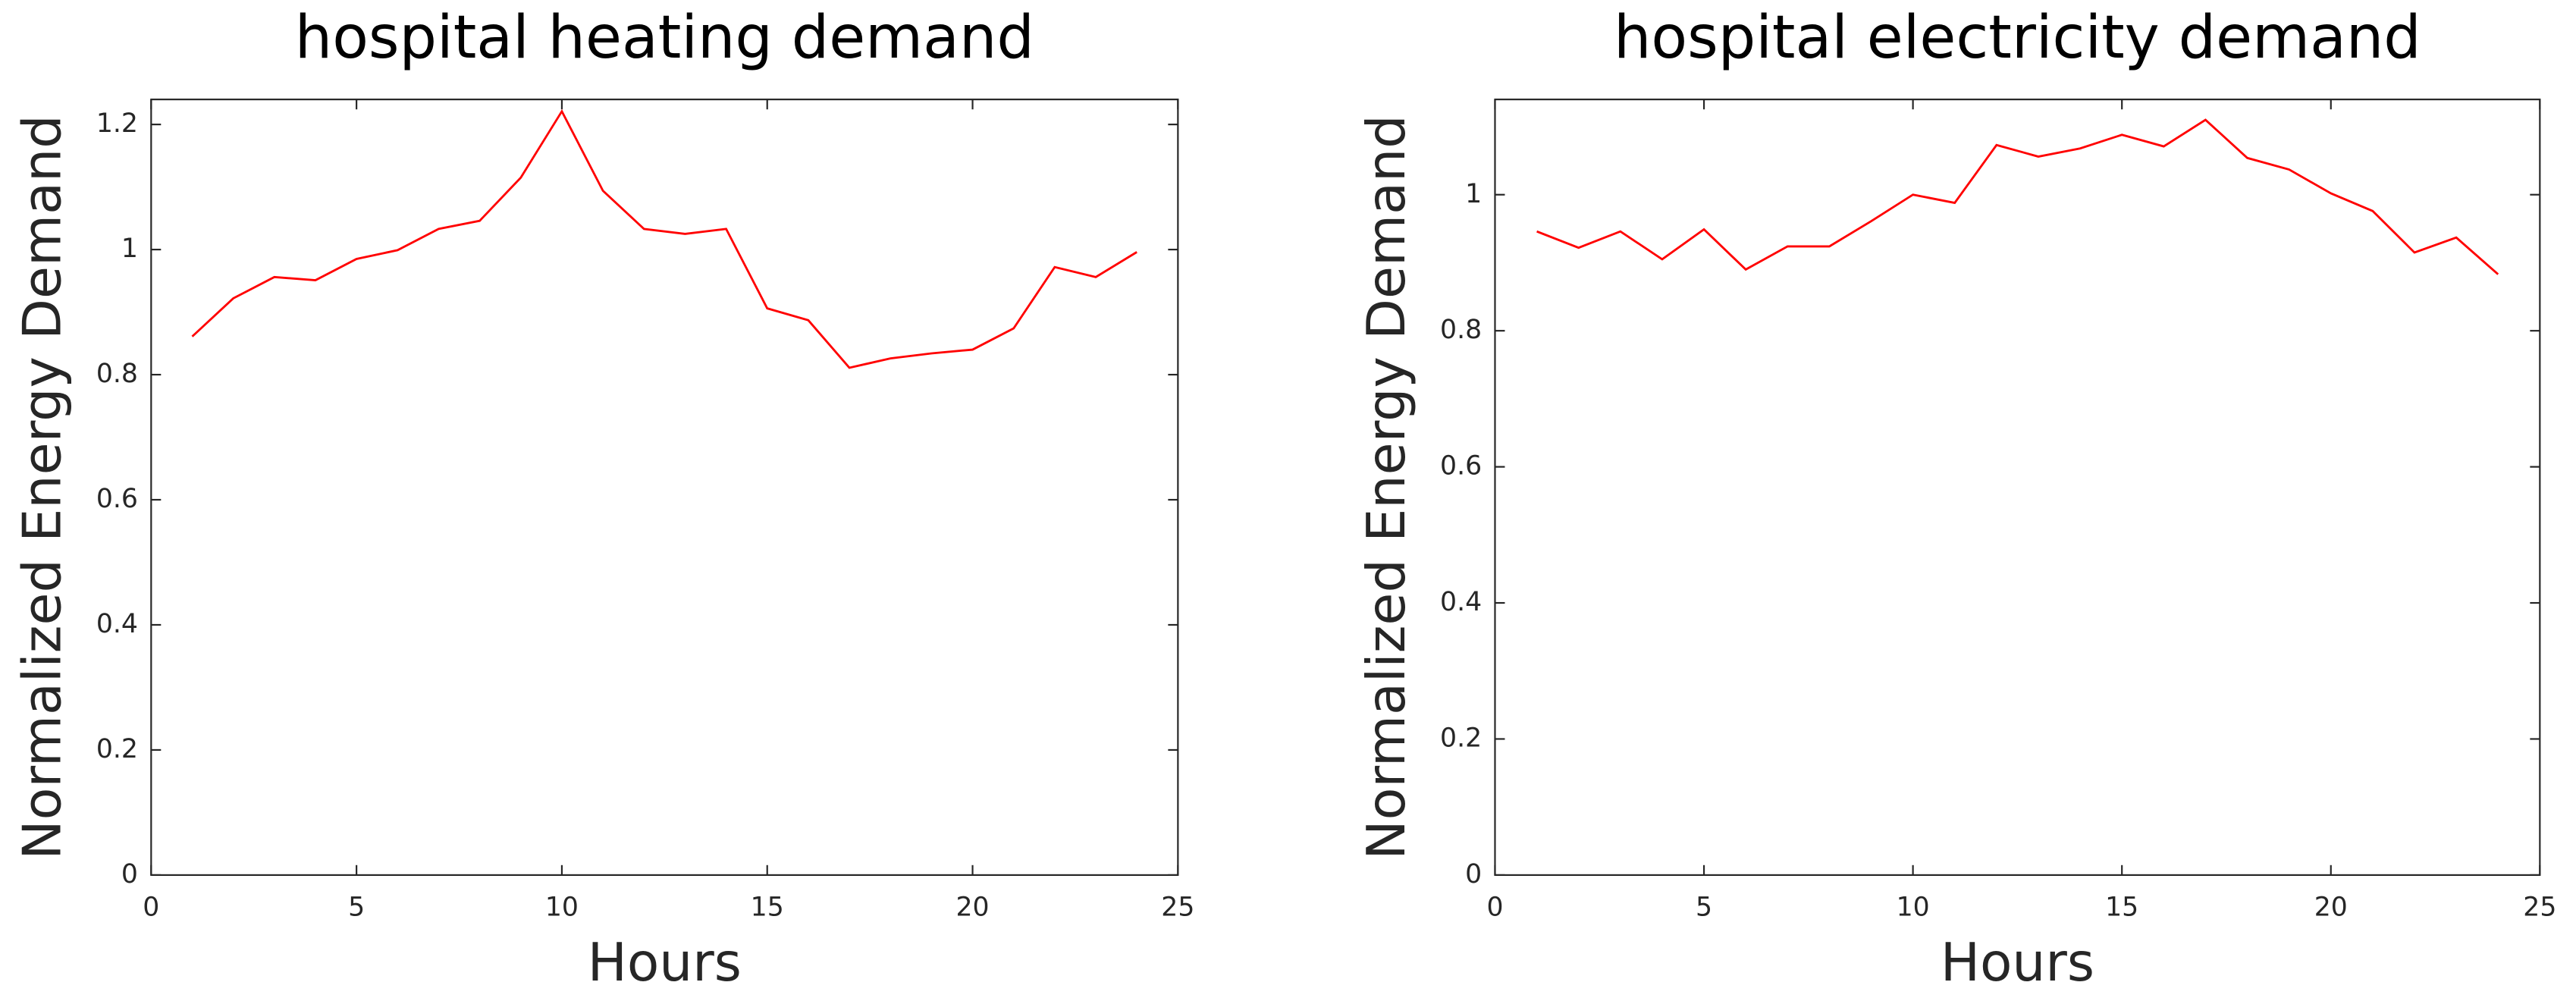 The image size is (2576, 1001). I want to click on chart-title: hospital electricity demand, so click(2017, 37).